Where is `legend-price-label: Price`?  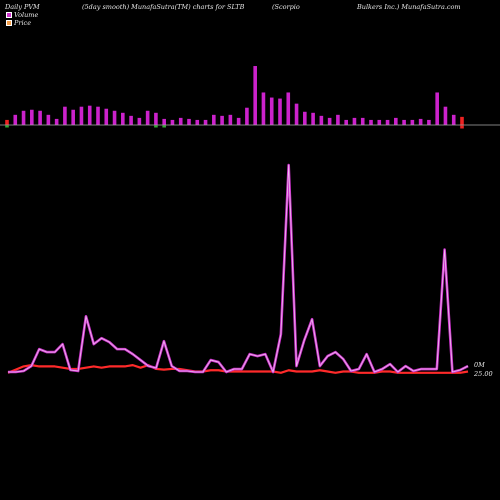
legend-price-label: Price is located at coordinates (23, 23).